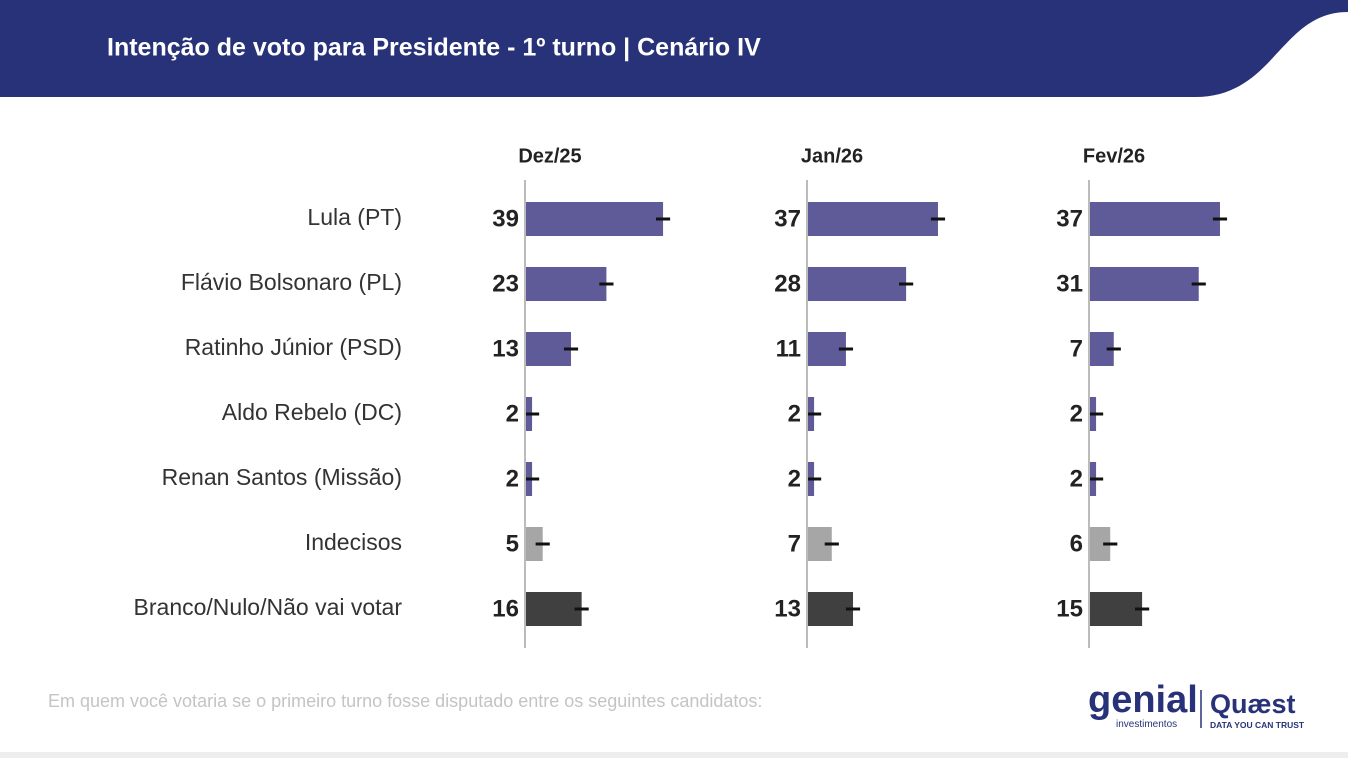 The height and width of the screenshot is (758, 1348). I want to click on value-label: 5, so click(512, 543).